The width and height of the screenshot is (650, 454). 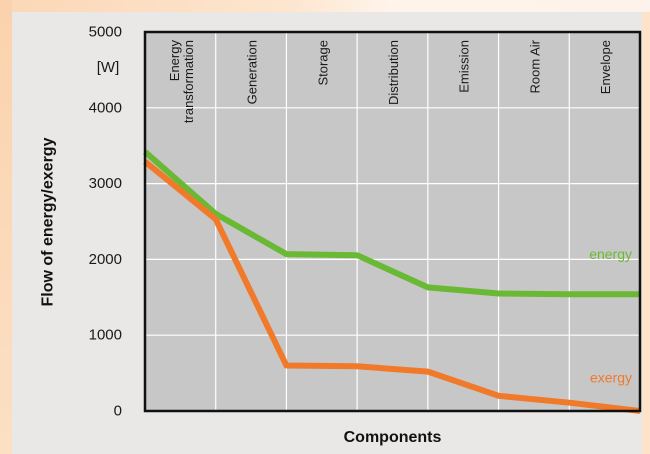 I want to click on y-tick-label: 3000, so click(x=105, y=183).